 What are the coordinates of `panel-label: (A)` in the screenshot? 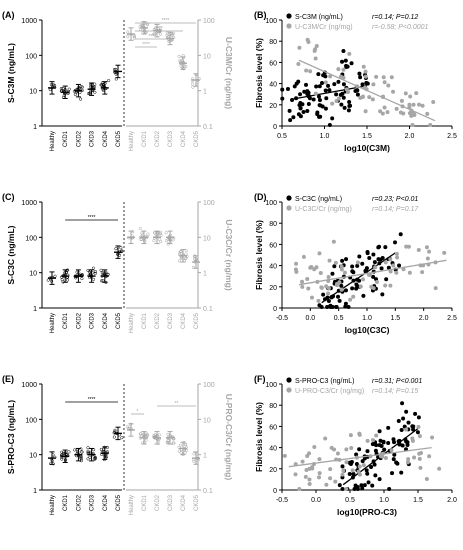 It's located at (8, 15).